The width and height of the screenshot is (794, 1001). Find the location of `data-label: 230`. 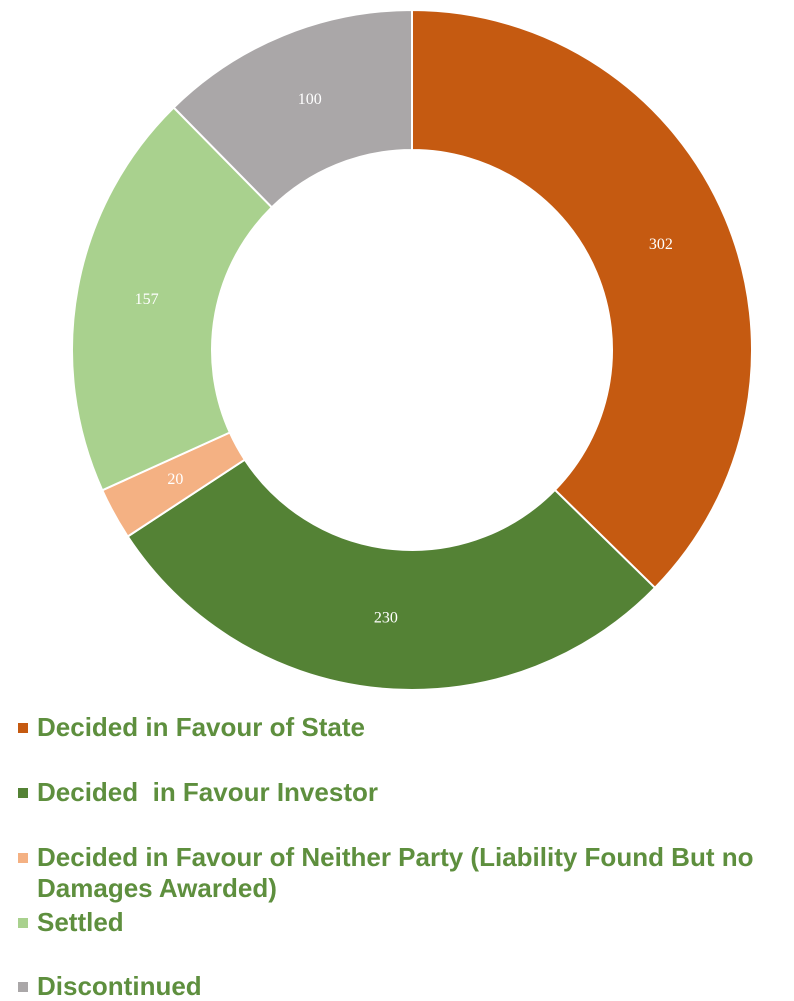

data-label: 230 is located at coordinates (386, 617).